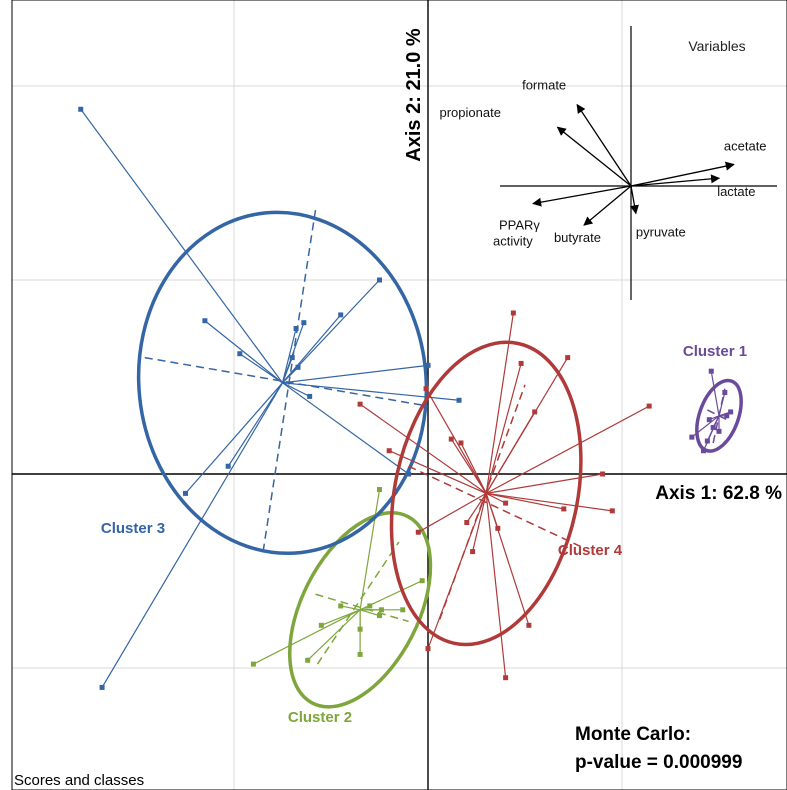 This screenshot has width=787, height=790. Describe the element at coordinates (658, 762) in the screenshot. I see `monte-carlo-p-value: p-value = 0.000999` at that location.